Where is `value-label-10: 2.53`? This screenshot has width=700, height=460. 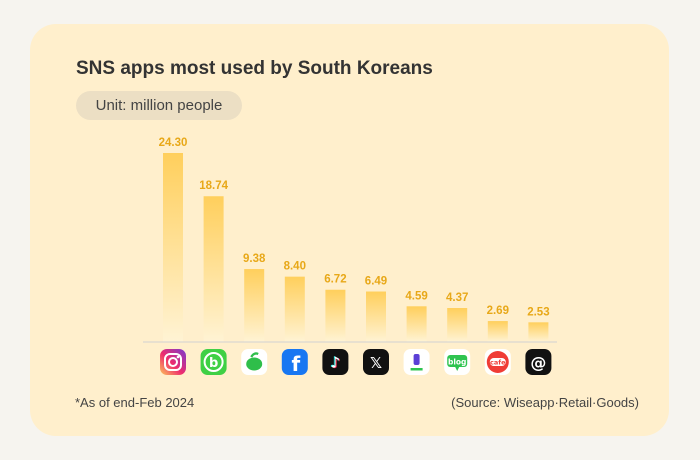
value-label-10: 2.53 is located at coordinates (538, 312).